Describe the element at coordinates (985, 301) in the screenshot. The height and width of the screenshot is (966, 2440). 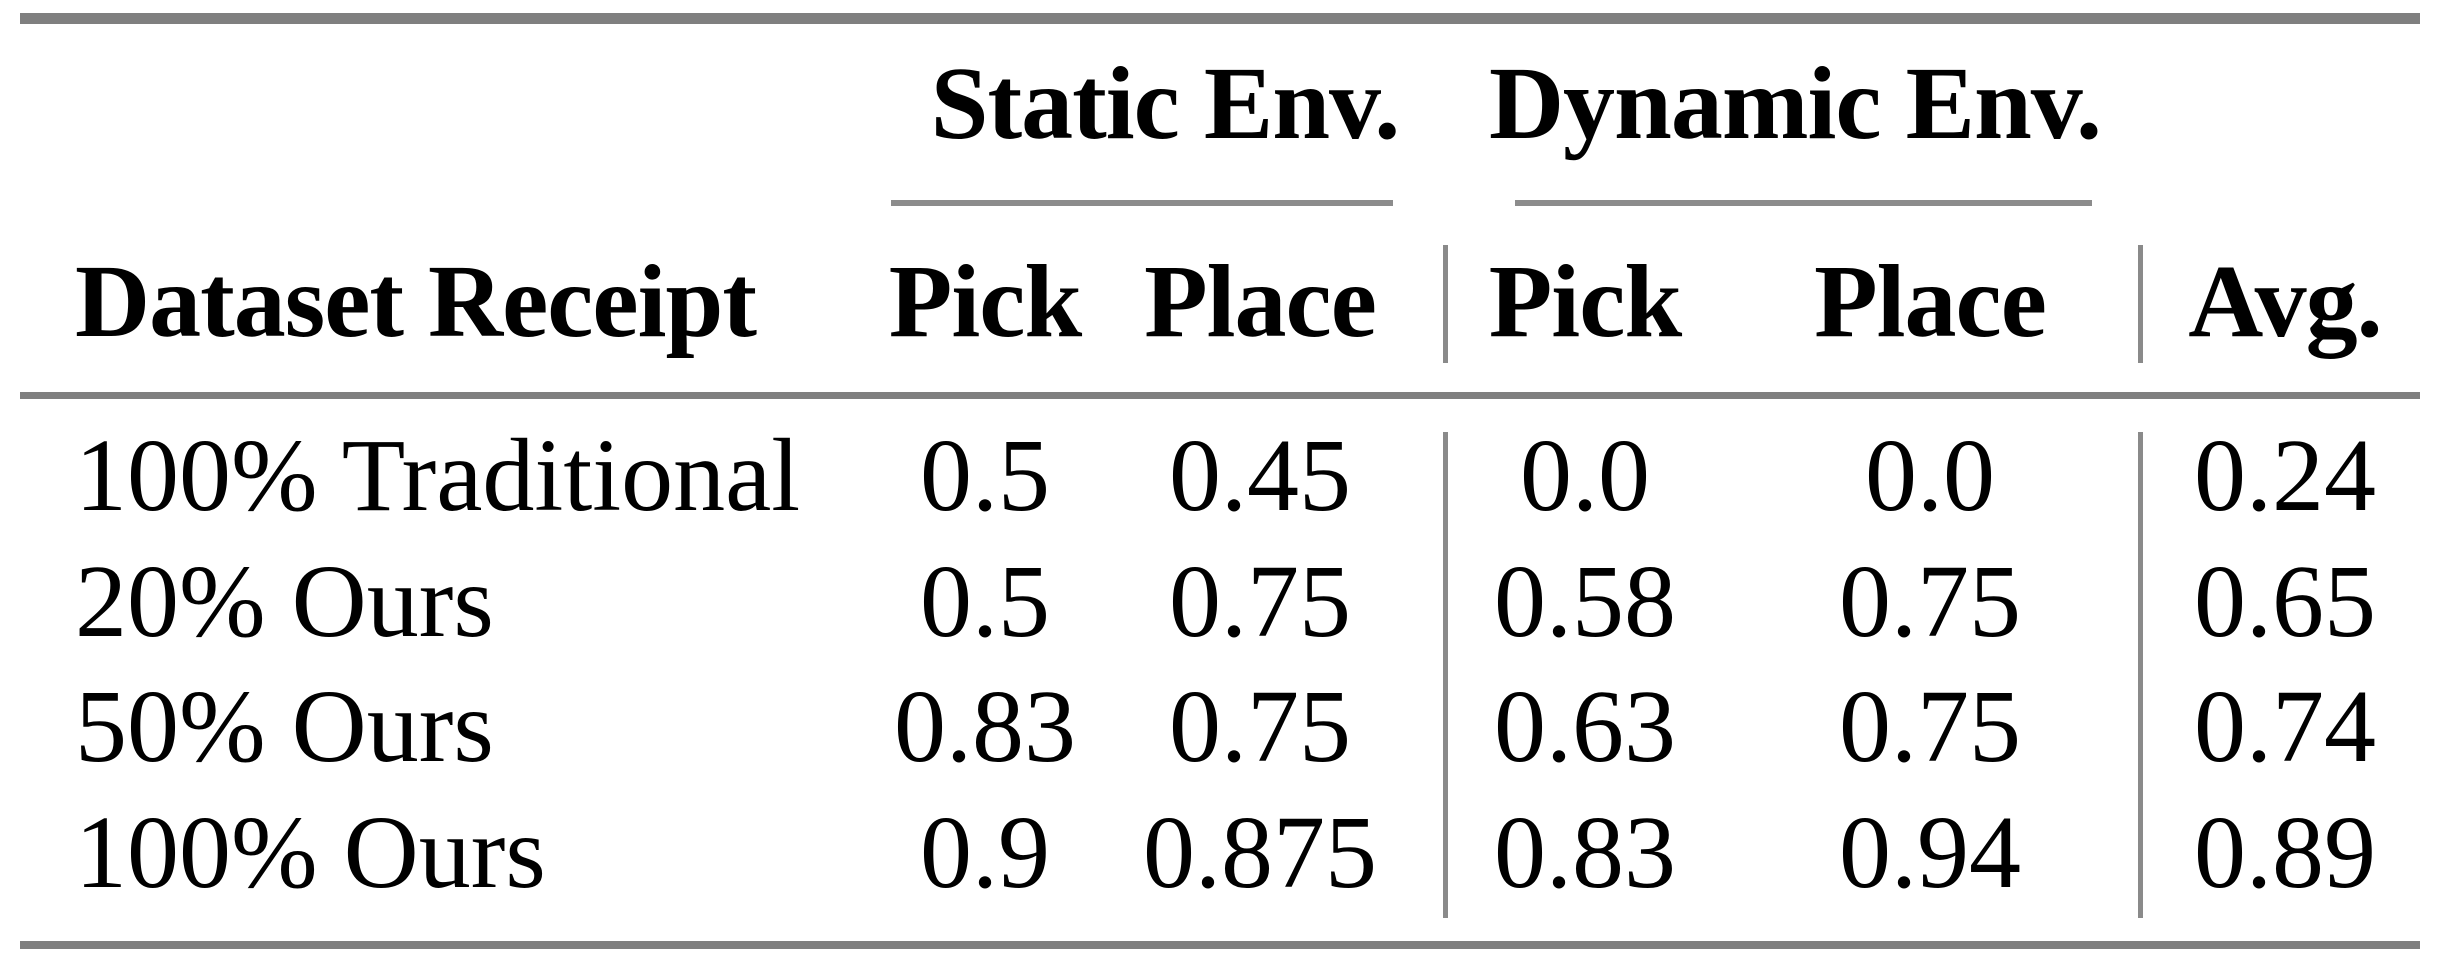
I see `column-header-static-pick: Pick` at that location.